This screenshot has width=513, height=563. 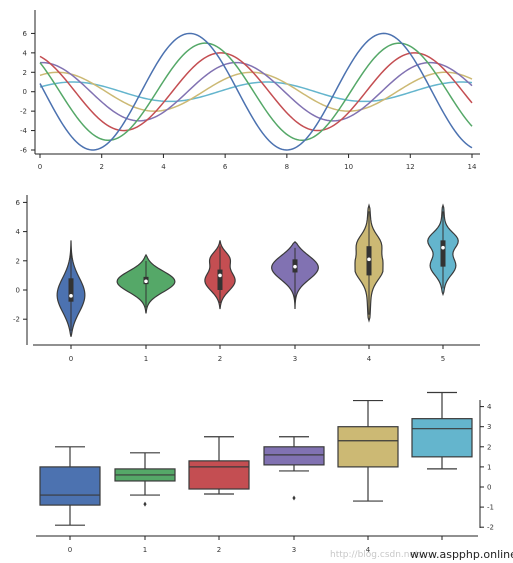 What do you see at coordinates (348, 167) in the screenshot?
I see `sine-xtick-label: 10` at bounding box center [348, 167].